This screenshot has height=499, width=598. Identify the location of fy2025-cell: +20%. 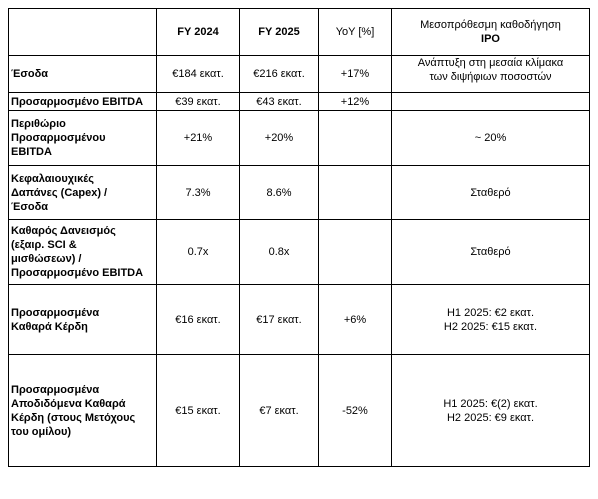
(279, 138).